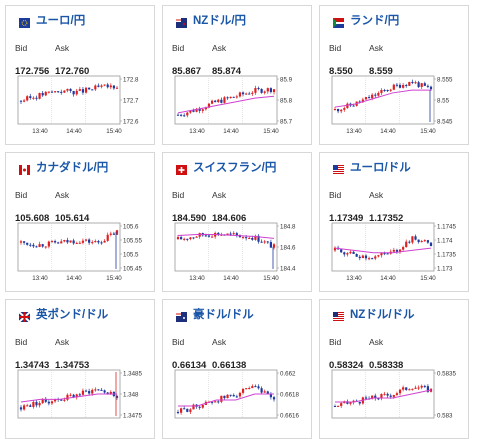 This screenshot has width=480, height=439. I want to click on currency-pair-name: スイスフラン/円, so click(235, 168).